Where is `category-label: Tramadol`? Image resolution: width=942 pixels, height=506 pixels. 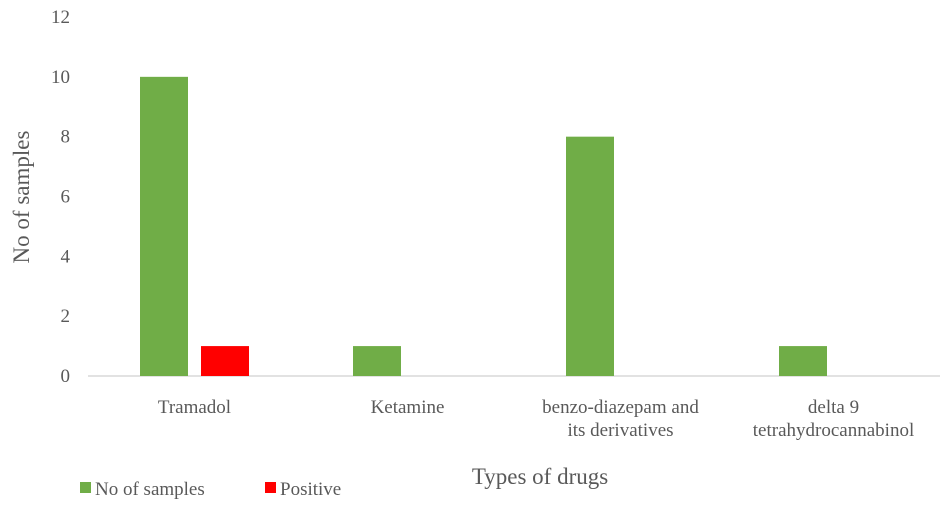
category-label: Tramadol is located at coordinates (194, 407).